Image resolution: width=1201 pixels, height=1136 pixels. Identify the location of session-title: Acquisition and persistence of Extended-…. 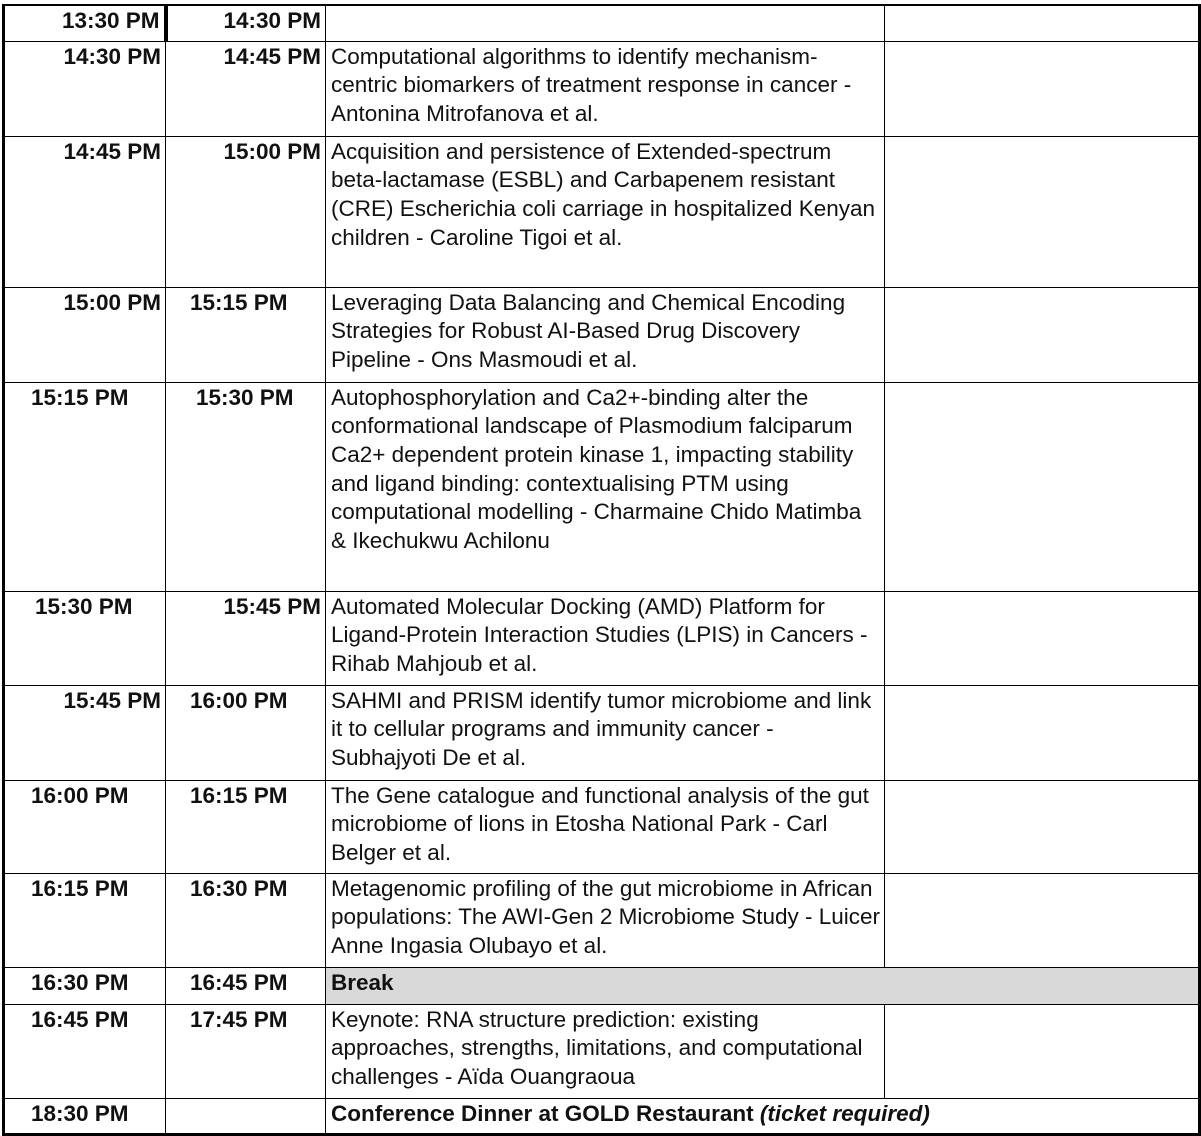
(605, 211).